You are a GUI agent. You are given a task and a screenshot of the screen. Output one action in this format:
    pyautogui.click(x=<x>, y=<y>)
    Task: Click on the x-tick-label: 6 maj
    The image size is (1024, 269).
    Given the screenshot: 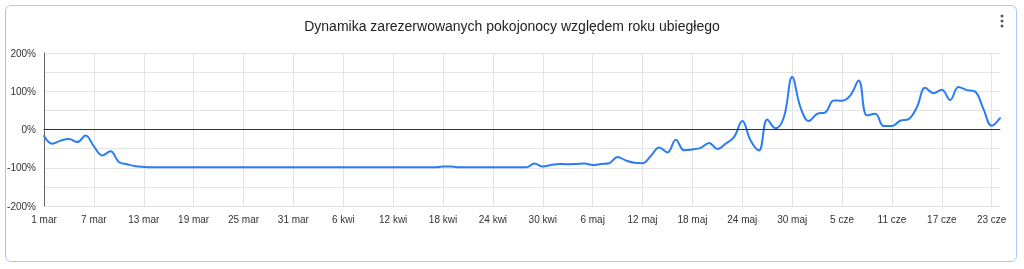 What is the action you would take?
    pyautogui.click(x=592, y=219)
    